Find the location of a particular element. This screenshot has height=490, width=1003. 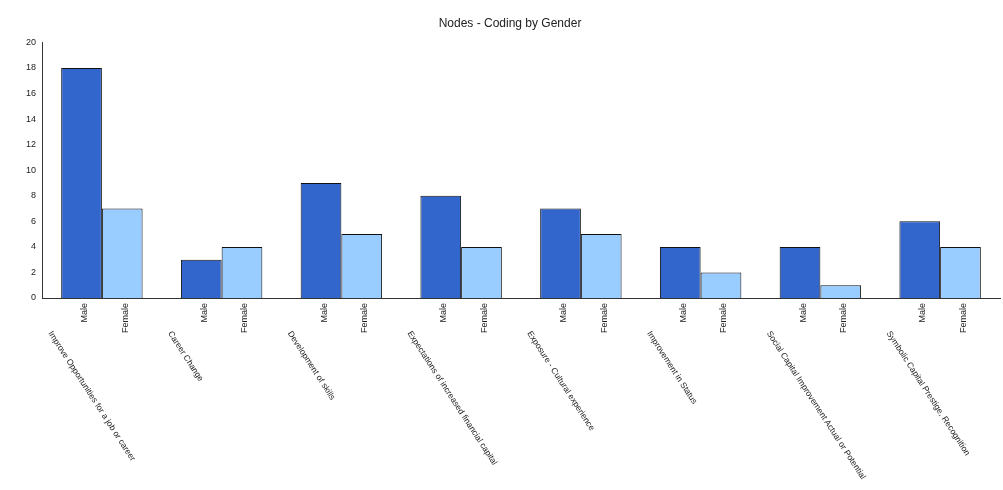

y-tick-label: 0 is located at coordinates (34, 297).